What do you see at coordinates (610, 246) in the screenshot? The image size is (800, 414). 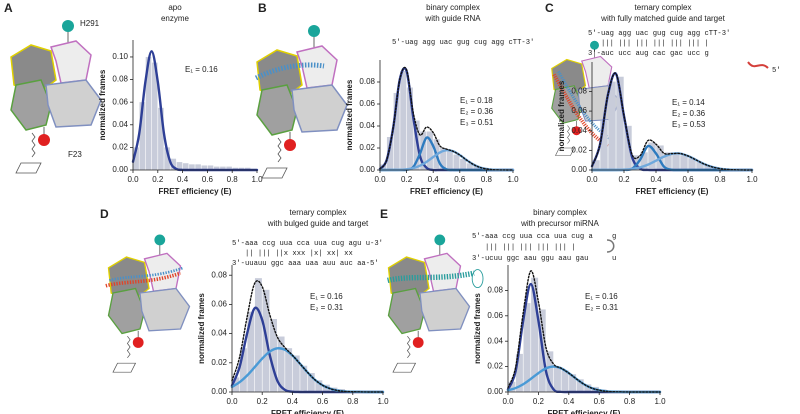 I see `hairpin-loop` at bounding box center [610, 246].